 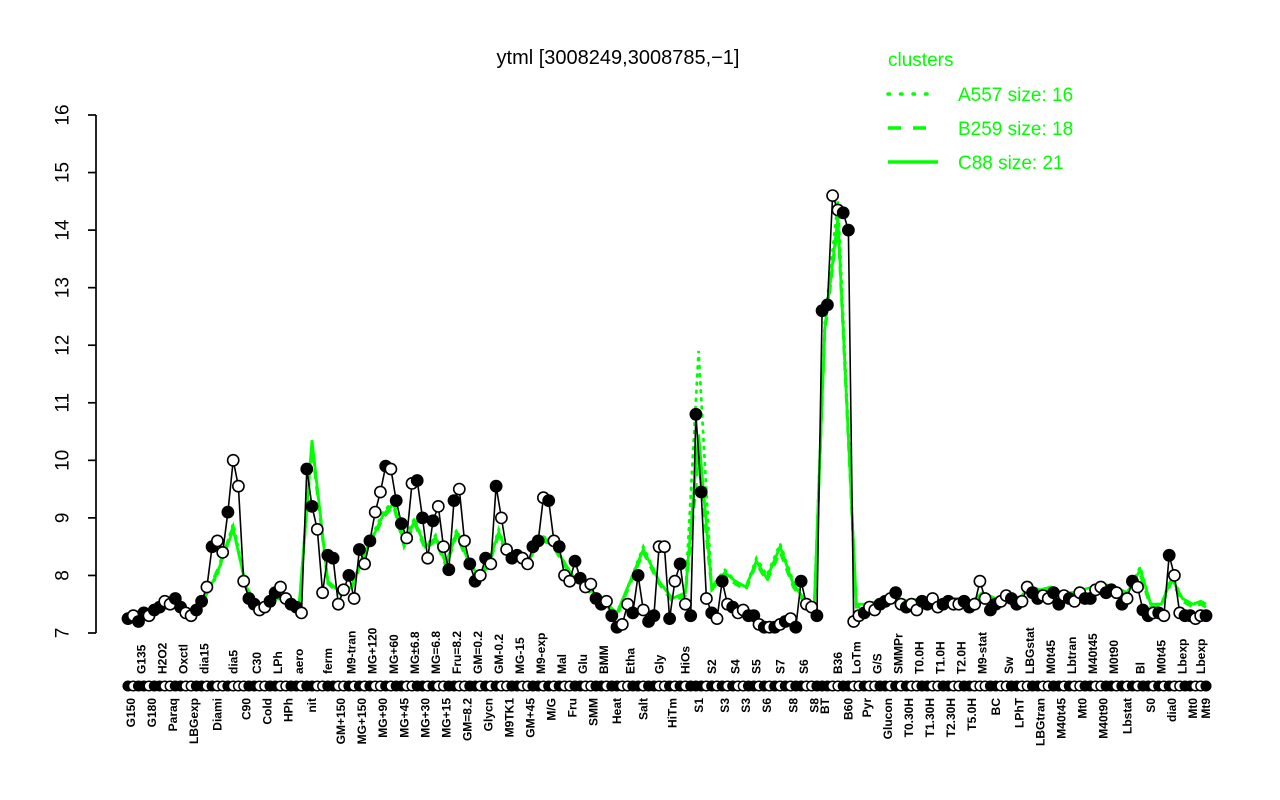 I want to click on y-tick-label: 7, so click(x=63, y=633).